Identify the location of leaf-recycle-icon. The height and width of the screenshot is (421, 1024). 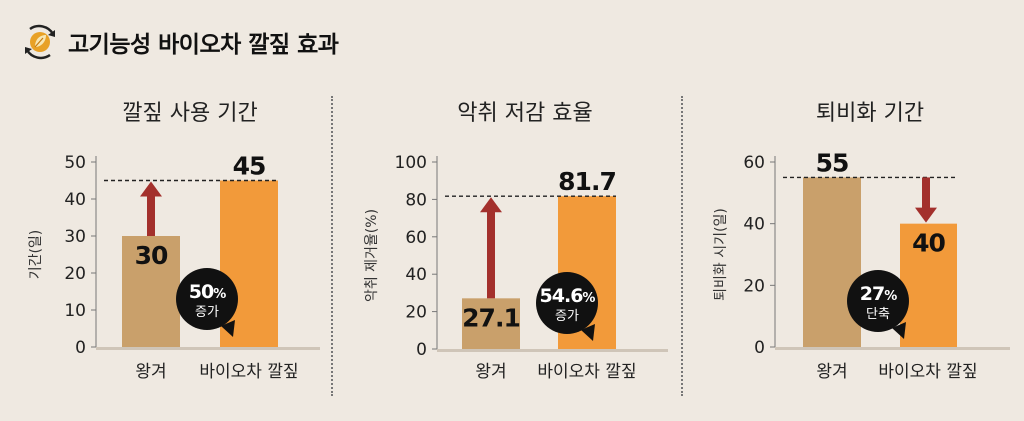
(40, 42).